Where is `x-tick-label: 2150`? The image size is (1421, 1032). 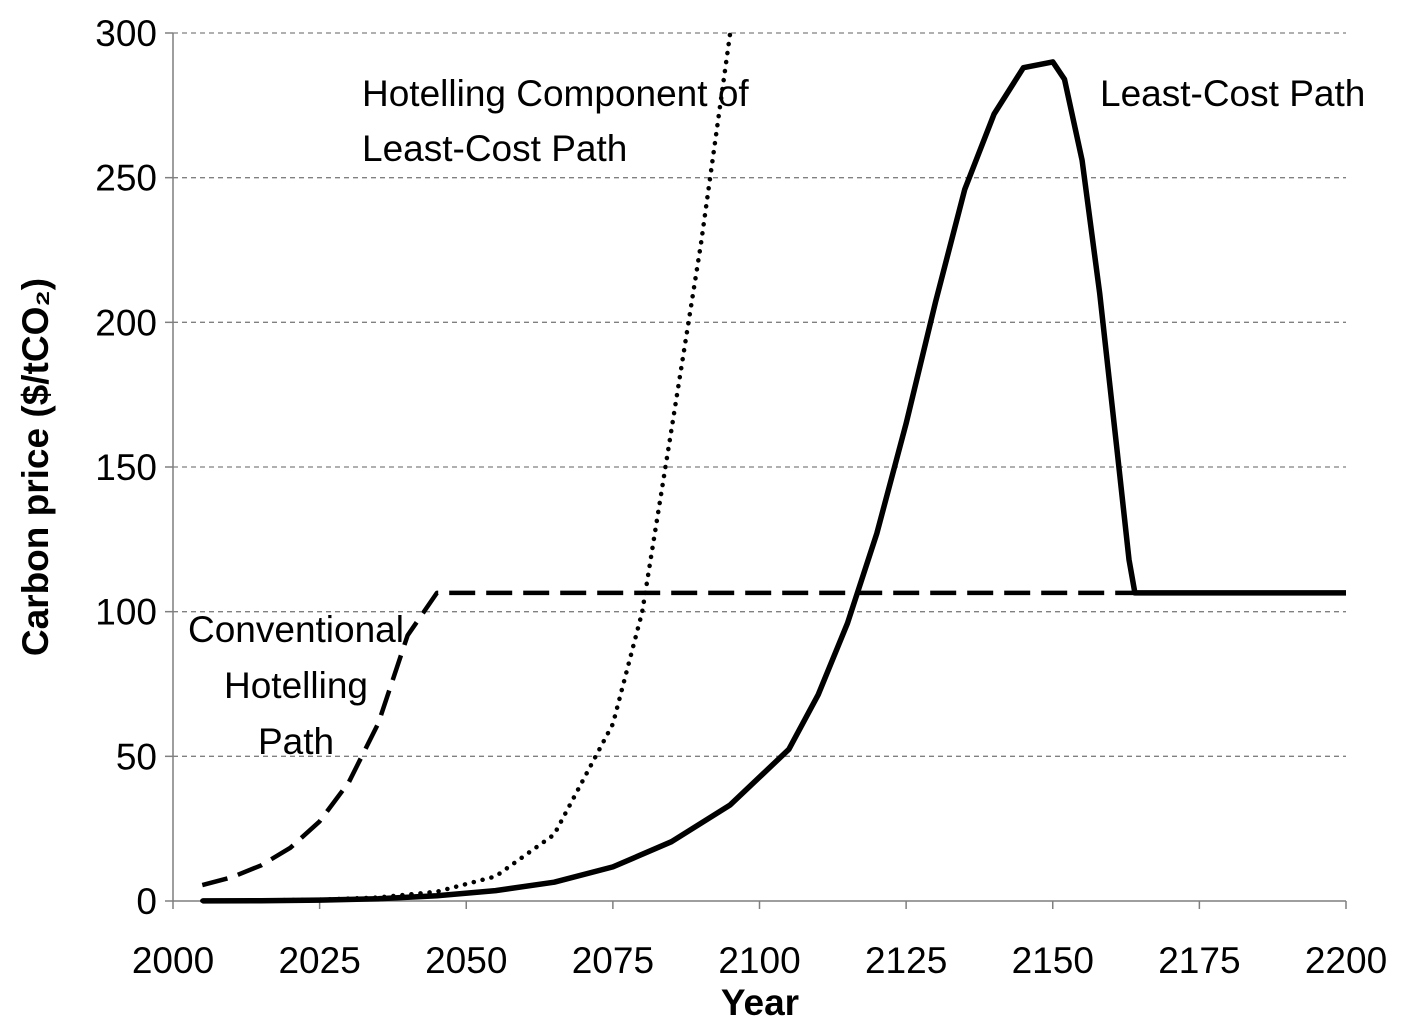
x-tick-label: 2150 is located at coordinates (1053, 960).